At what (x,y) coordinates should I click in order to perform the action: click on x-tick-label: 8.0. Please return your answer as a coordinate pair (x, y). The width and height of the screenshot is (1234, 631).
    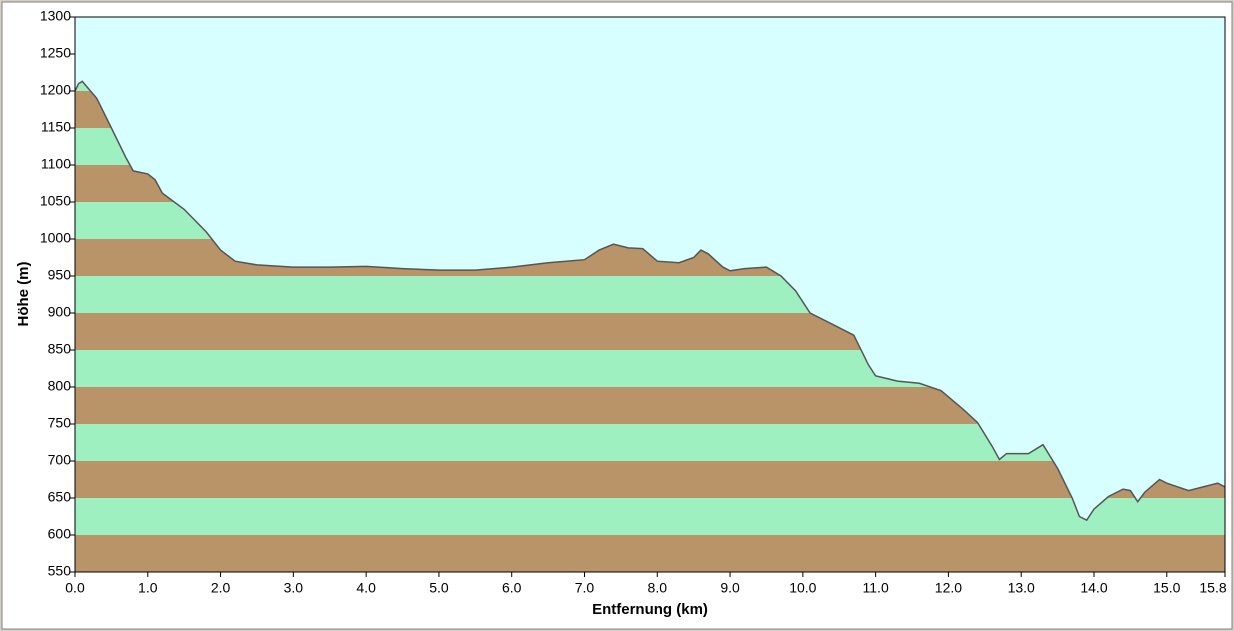
    Looking at the image, I should click on (658, 588).